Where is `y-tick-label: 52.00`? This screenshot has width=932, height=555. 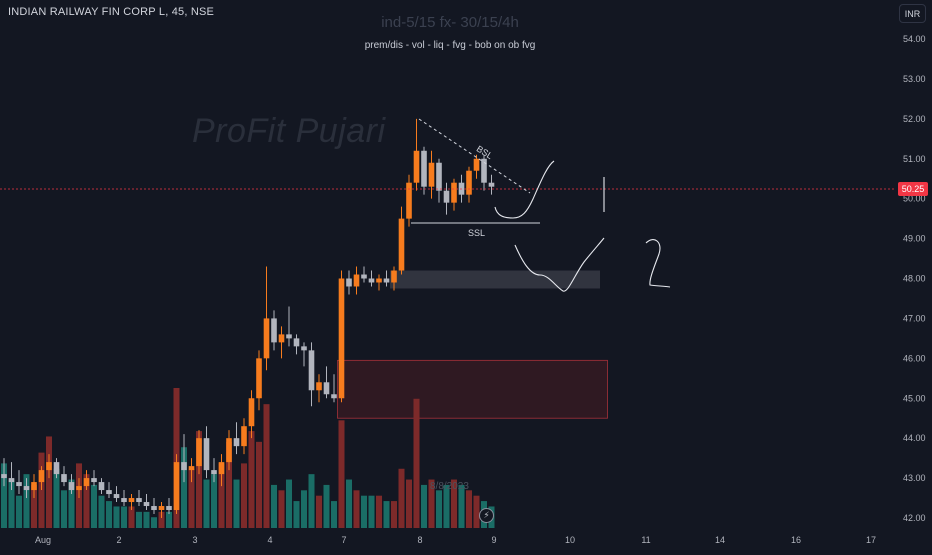
y-tick-label: 52.00 is located at coordinates (914, 119).